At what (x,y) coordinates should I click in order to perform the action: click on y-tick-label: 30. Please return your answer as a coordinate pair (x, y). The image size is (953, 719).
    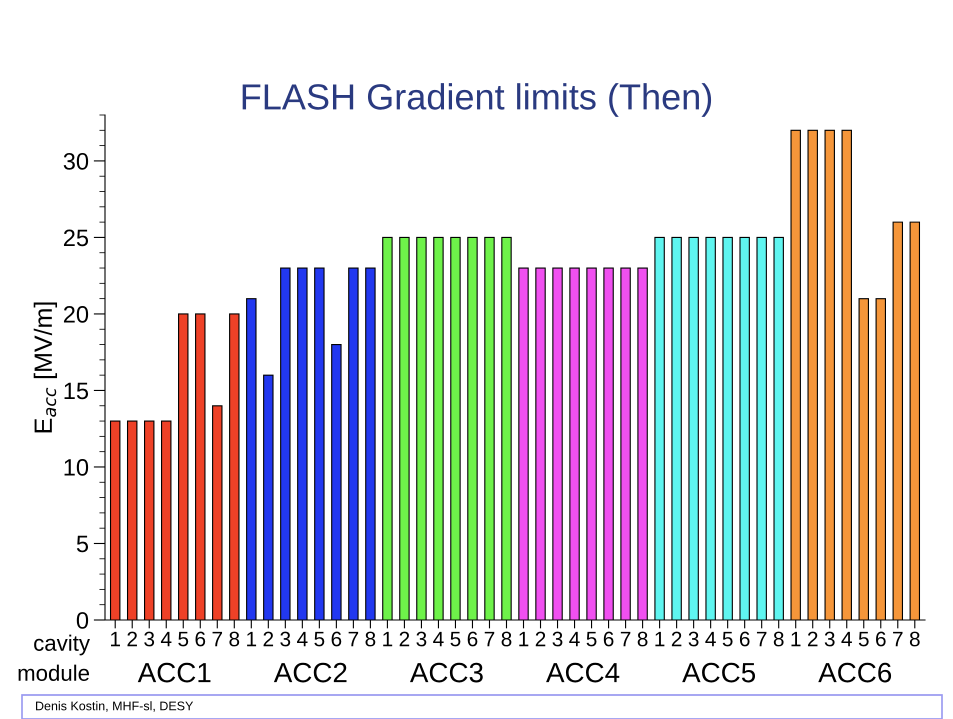
    Looking at the image, I should click on (76, 161).